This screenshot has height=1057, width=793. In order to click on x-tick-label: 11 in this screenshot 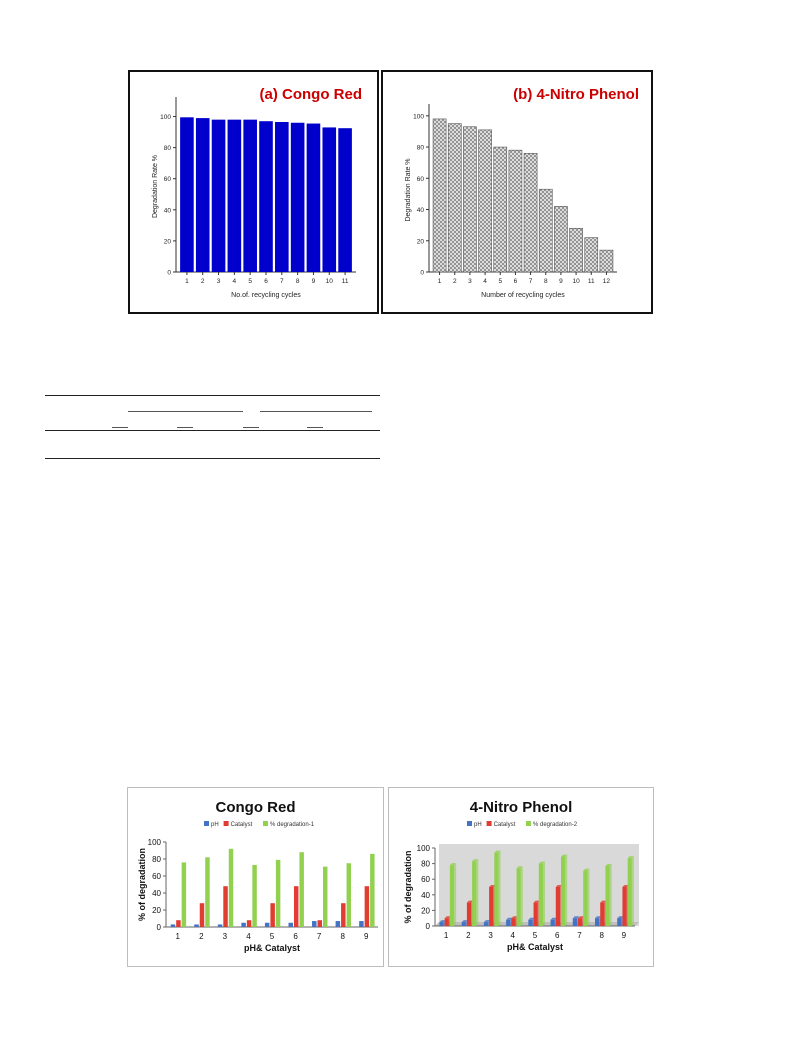, I will do `click(345, 281)`.